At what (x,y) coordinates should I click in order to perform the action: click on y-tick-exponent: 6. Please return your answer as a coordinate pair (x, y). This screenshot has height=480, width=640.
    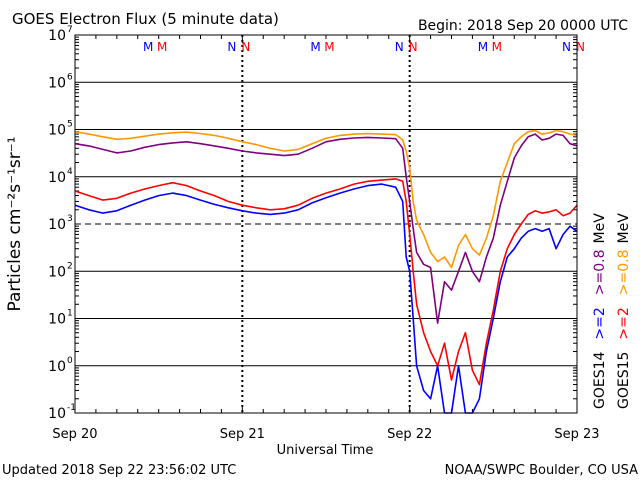
    Looking at the image, I should click on (70, 77).